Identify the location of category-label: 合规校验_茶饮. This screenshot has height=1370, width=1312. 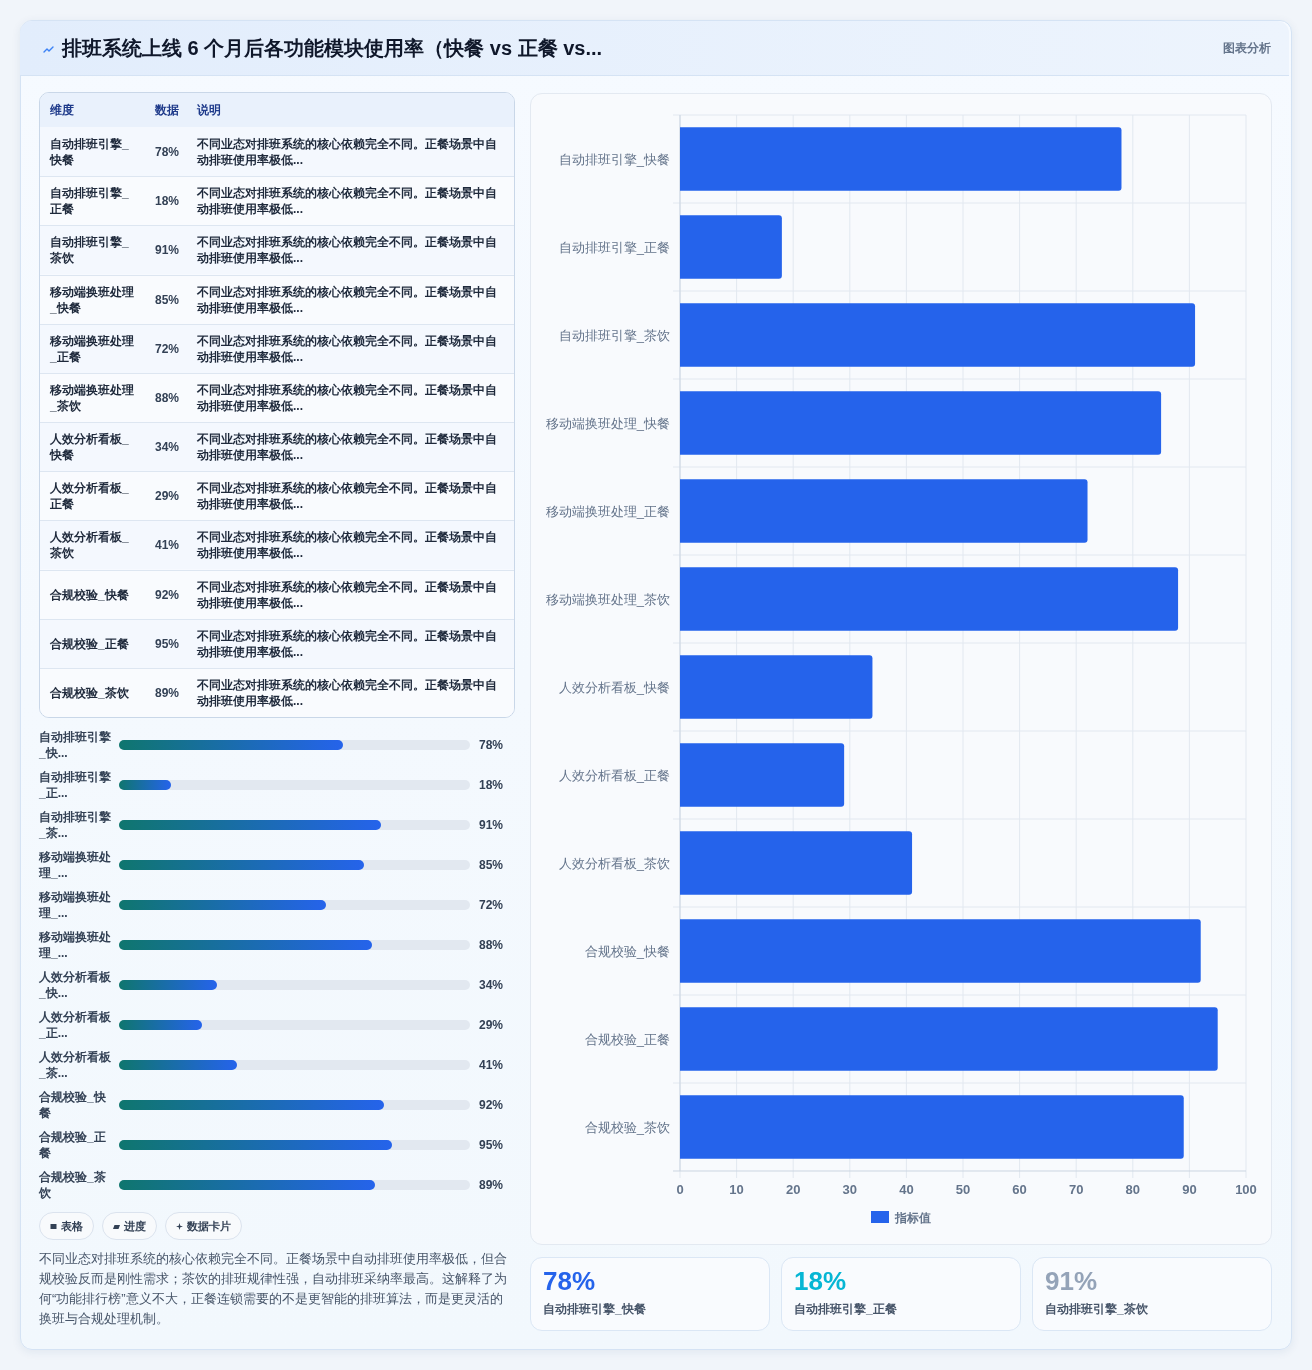
(90, 692).